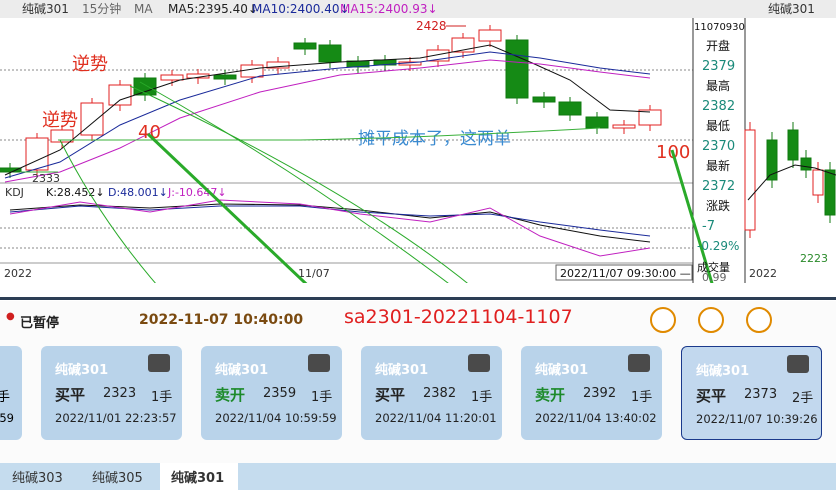  What do you see at coordinates (763, 273) in the screenshot?
I see `mini-year: 2022` at bounding box center [763, 273].